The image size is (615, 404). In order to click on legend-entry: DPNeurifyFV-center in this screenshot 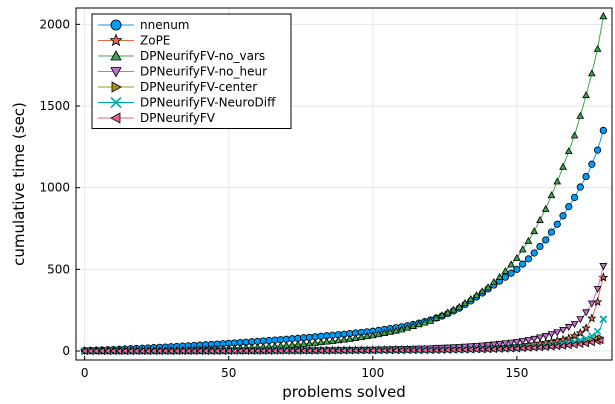, I will do `click(177, 87)`.